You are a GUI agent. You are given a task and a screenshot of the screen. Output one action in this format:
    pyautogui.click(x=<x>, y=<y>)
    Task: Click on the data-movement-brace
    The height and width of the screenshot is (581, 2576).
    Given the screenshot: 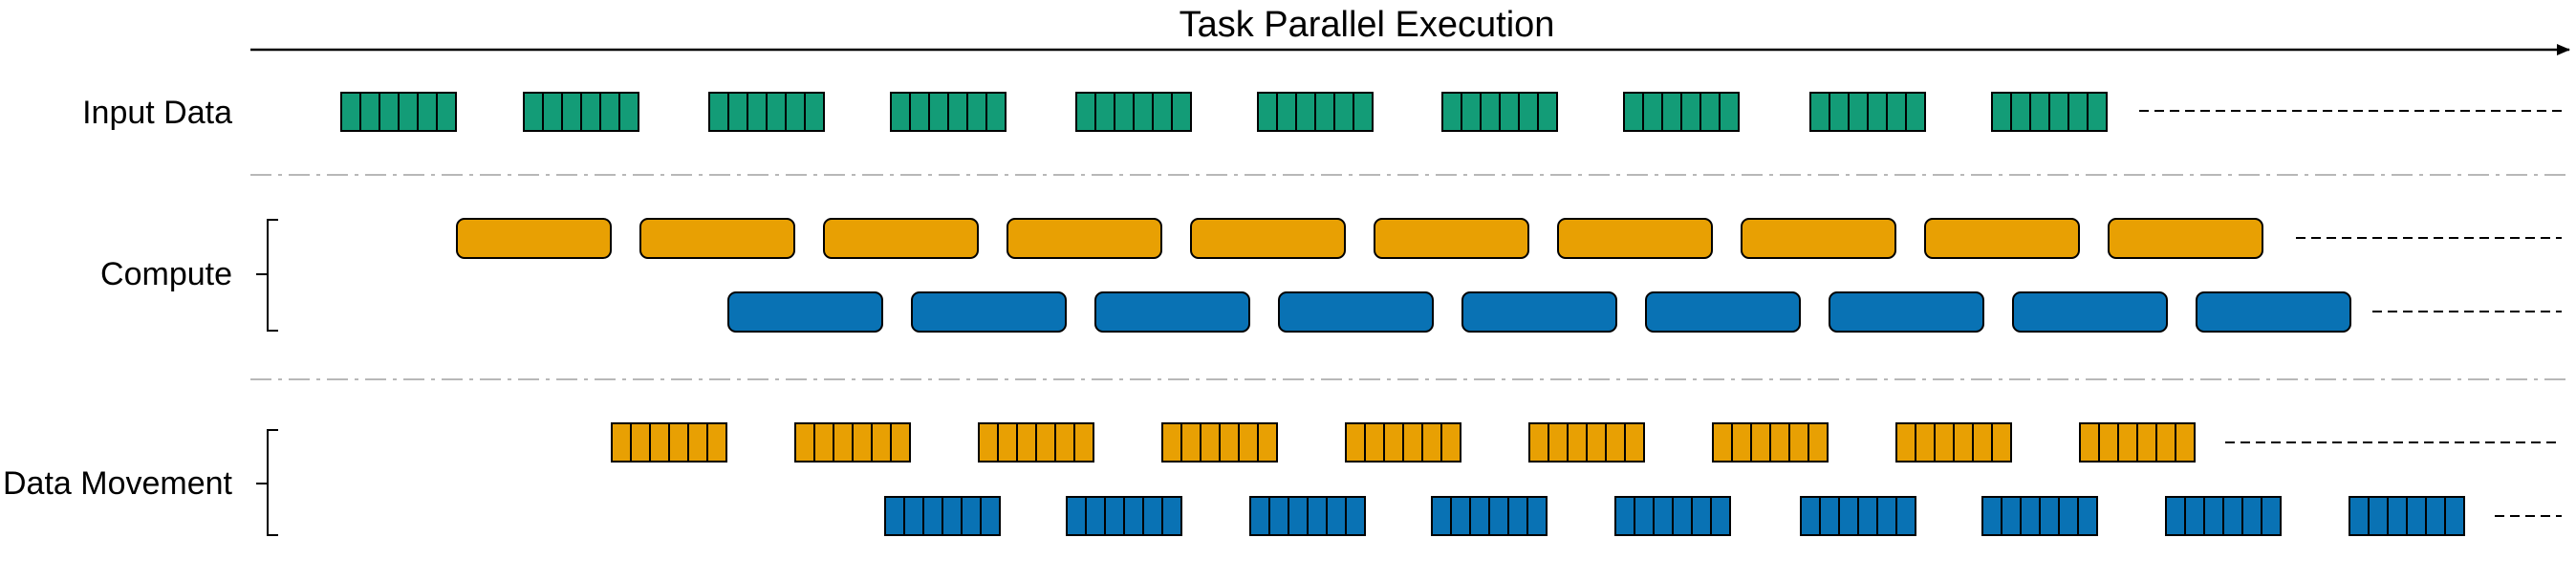 What is the action you would take?
    pyautogui.click(x=267, y=482)
    